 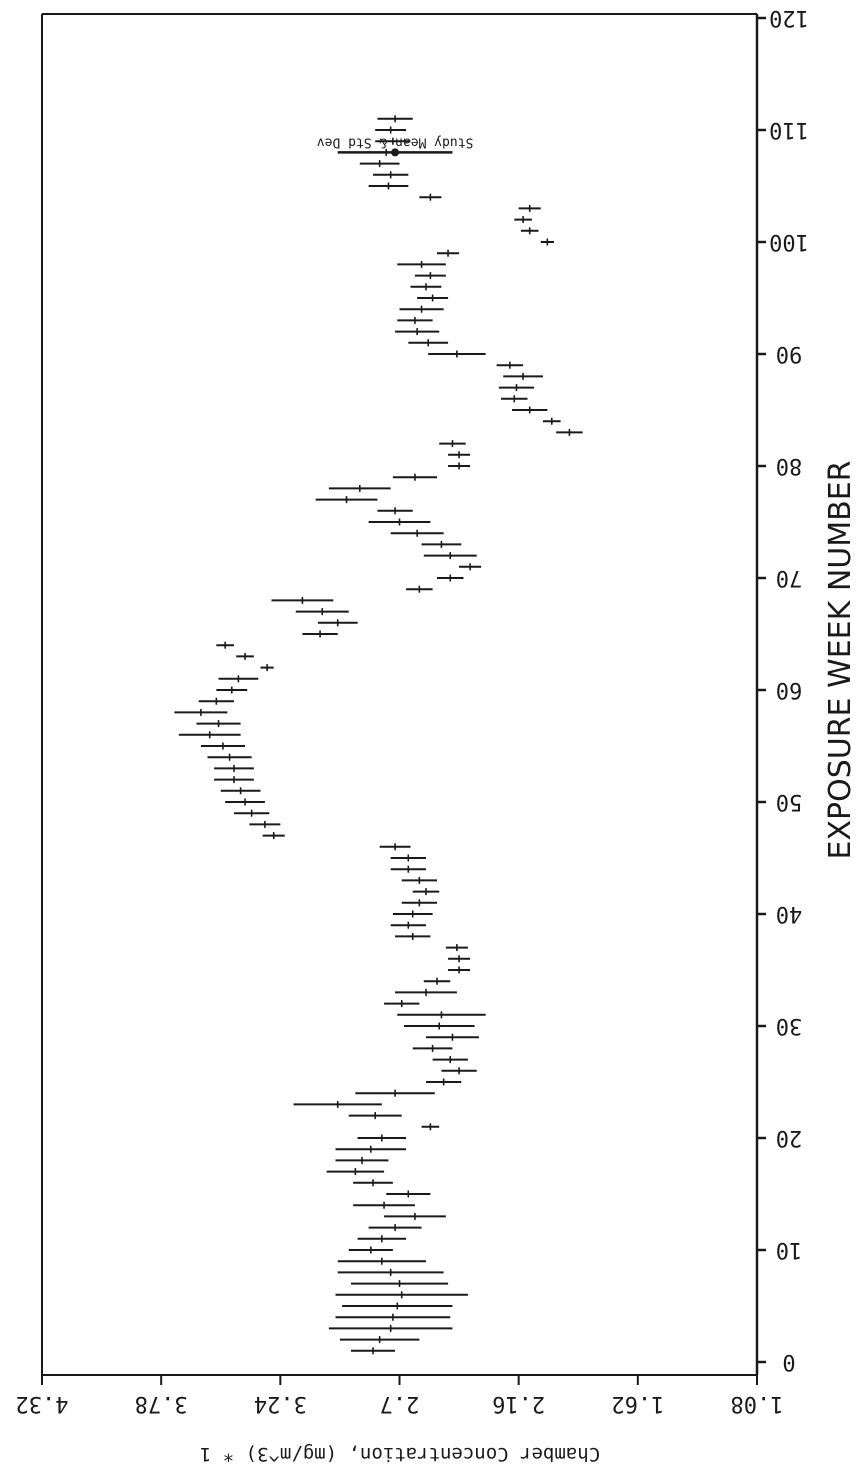 I want to click on study-mean-annotation: Study Mean & Std Dev, so click(x=395, y=141).